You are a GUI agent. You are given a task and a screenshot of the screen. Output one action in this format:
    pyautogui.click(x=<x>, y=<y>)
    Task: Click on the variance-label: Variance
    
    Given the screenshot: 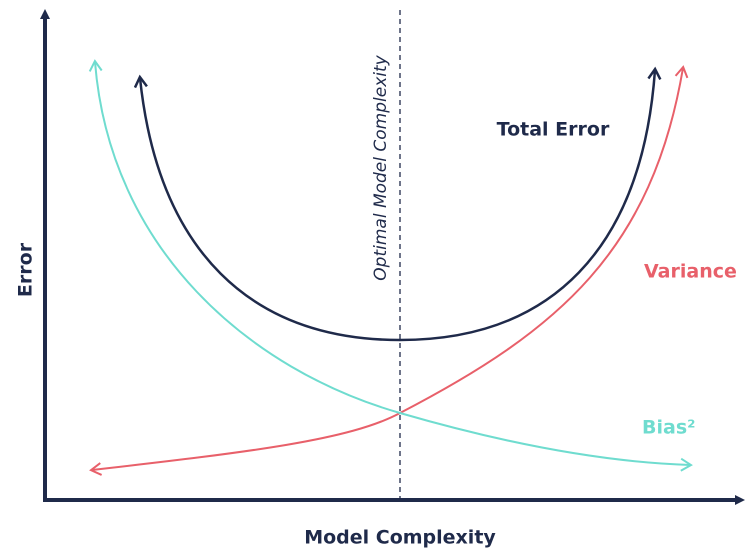 What is the action you would take?
    pyautogui.click(x=690, y=272)
    